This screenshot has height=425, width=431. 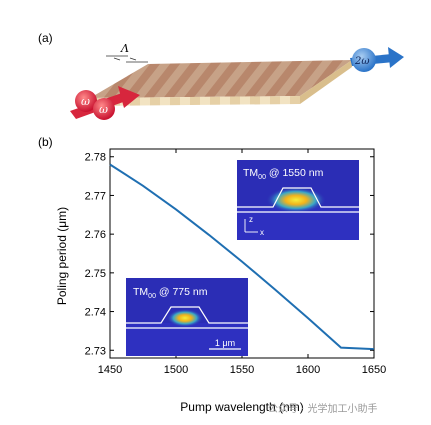 What do you see at coordinates (124, 48) in the screenshot?
I see `period-symbol: Λ` at bounding box center [124, 48].